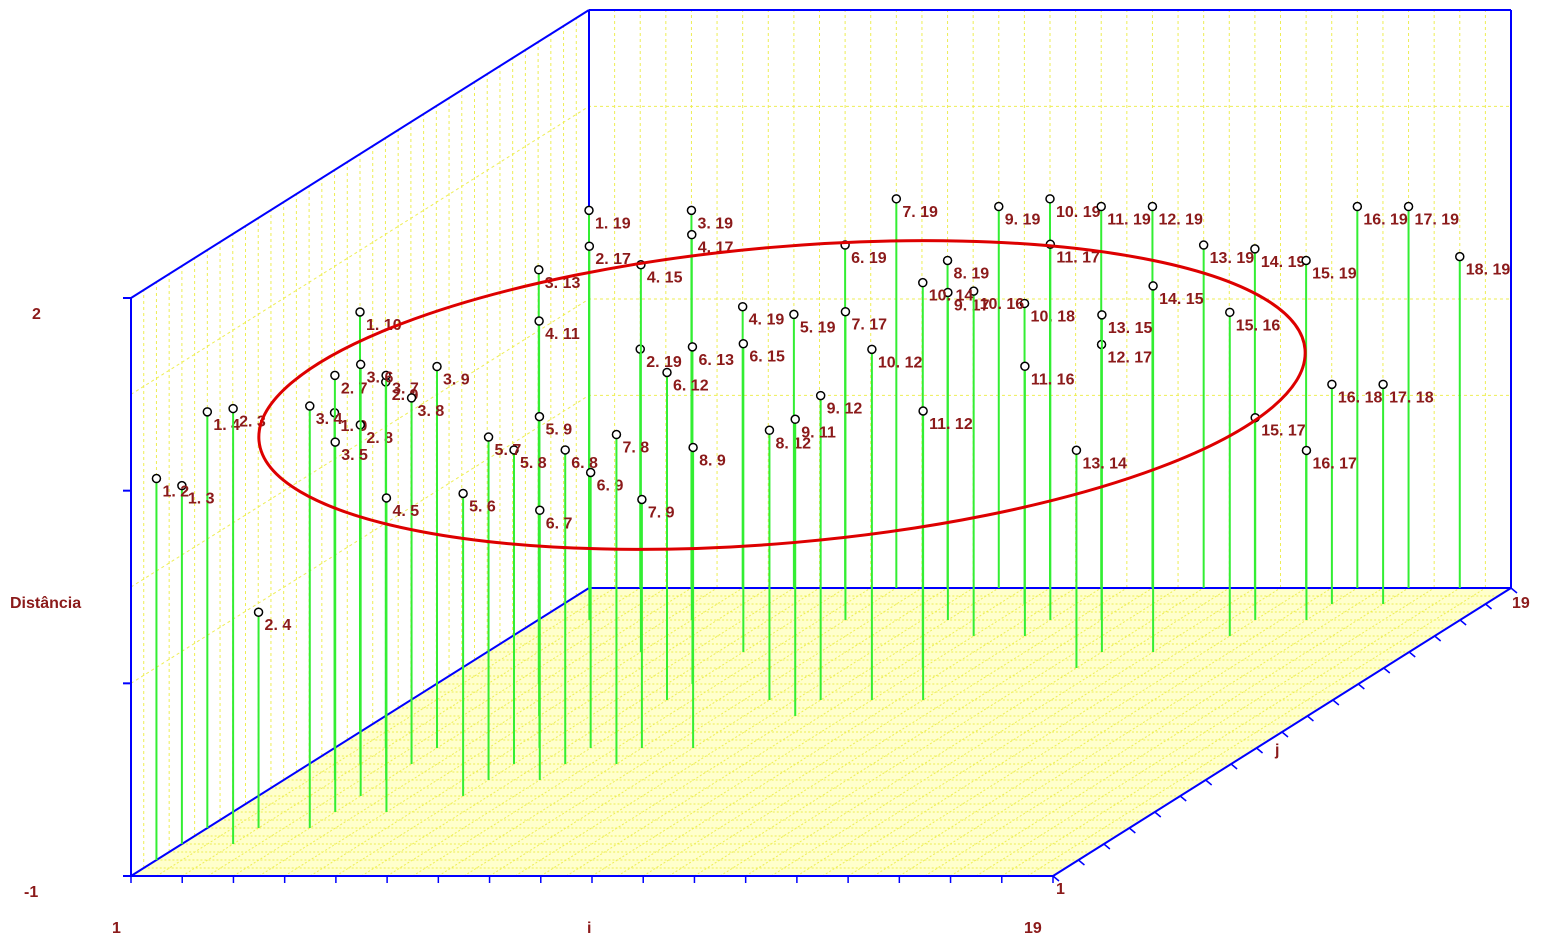 This screenshot has width=1541, height=938. I want to click on data-point: 4. 17, so click(710, 424).